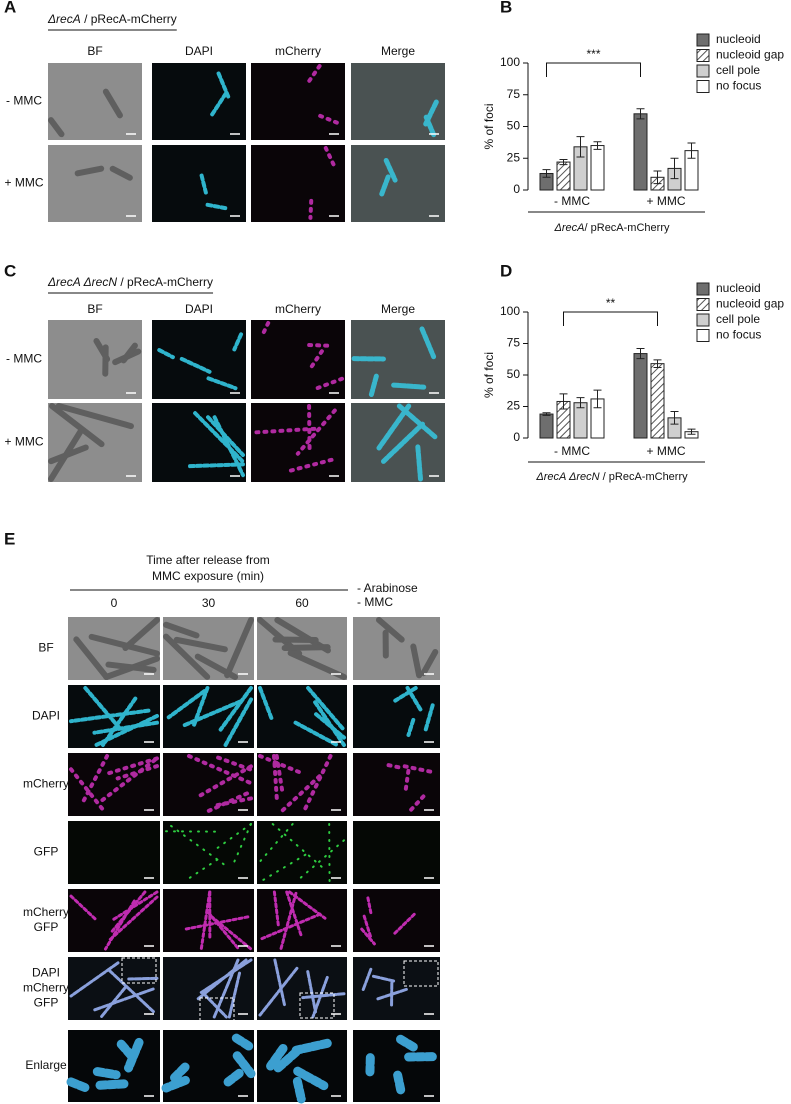 This screenshot has width=791, height=1104. Describe the element at coordinates (514, 94) in the screenshot. I see `y-tick-label: 75` at that location.